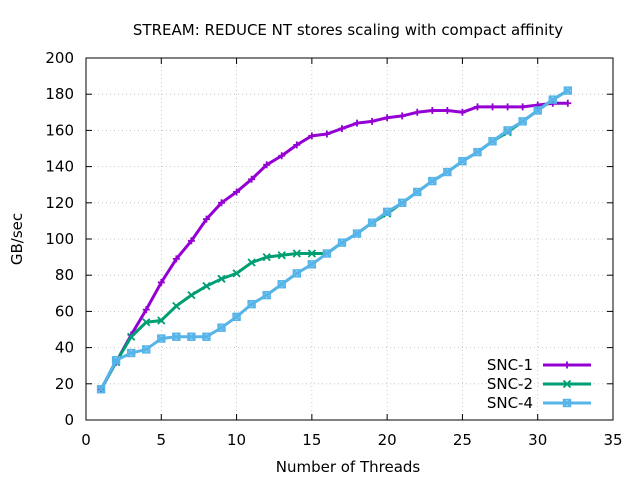 This screenshot has width=640, height=480. Describe the element at coordinates (69, 420) in the screenshot. I see `y-tick-label: 0` at that location.